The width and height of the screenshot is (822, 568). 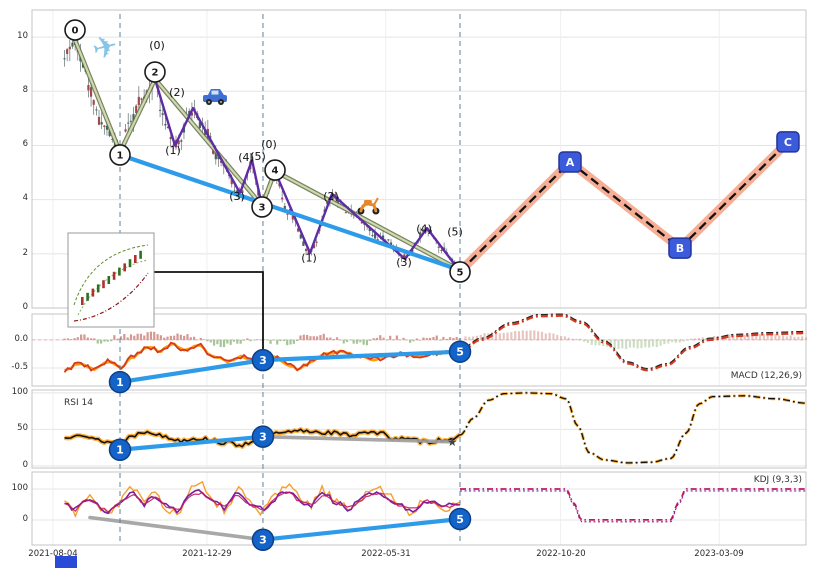 What do you see at coordinates (561, 554) in the screenshot?
I see `x-tick-date: 2022-10-20` at bounding box center [561, 554].